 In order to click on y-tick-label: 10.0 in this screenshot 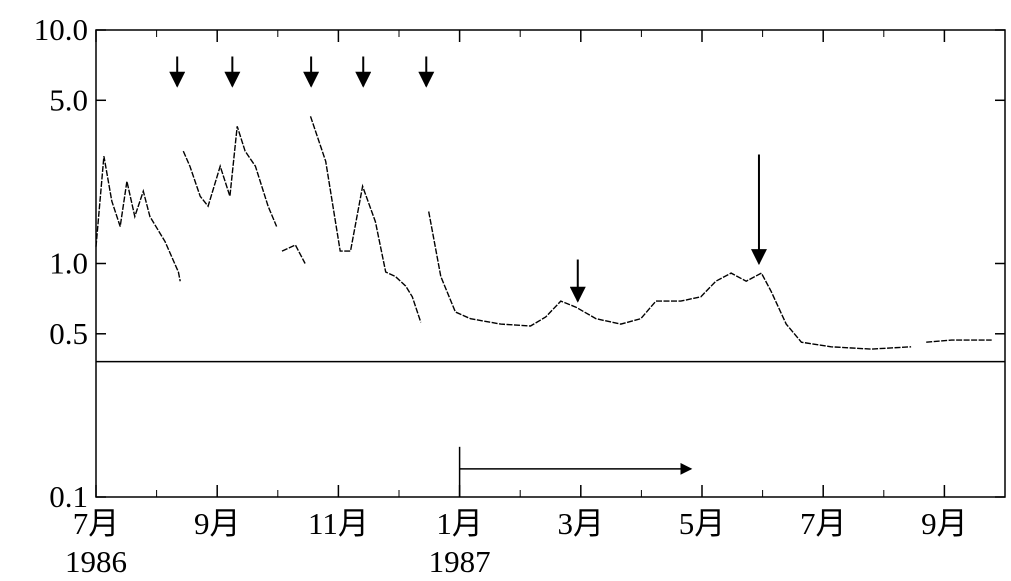, I will do `click(61, 29)`.